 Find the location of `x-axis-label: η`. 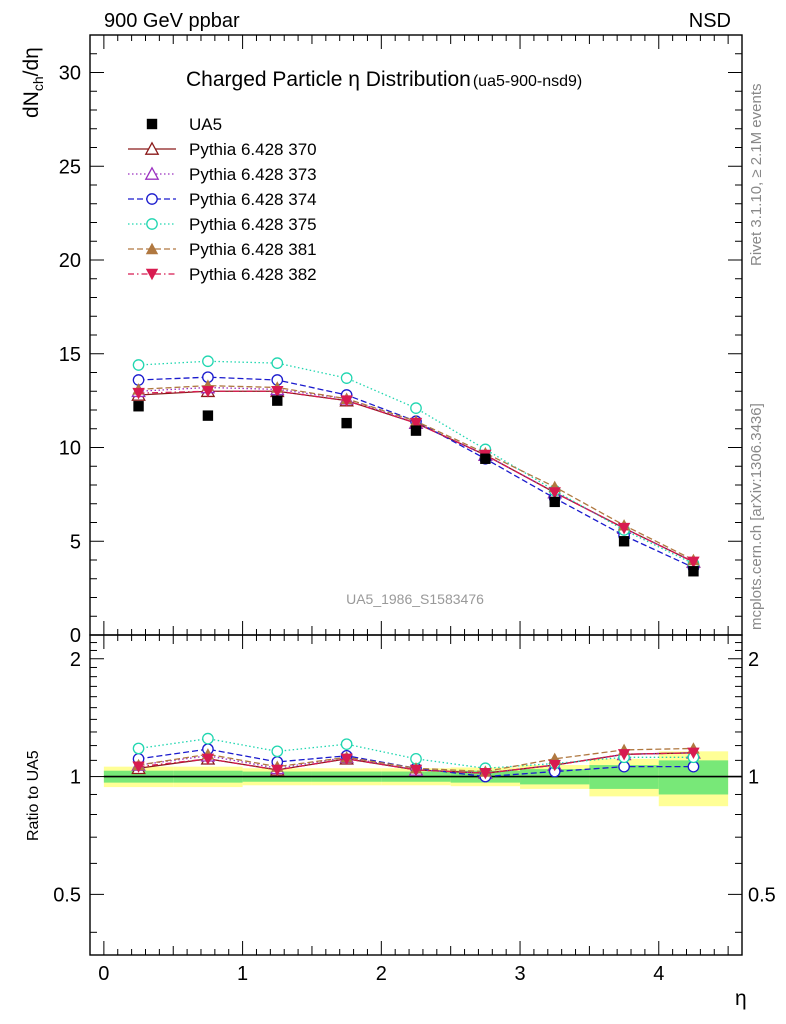

x-axis-label: η is located at coordinates (741, 998).